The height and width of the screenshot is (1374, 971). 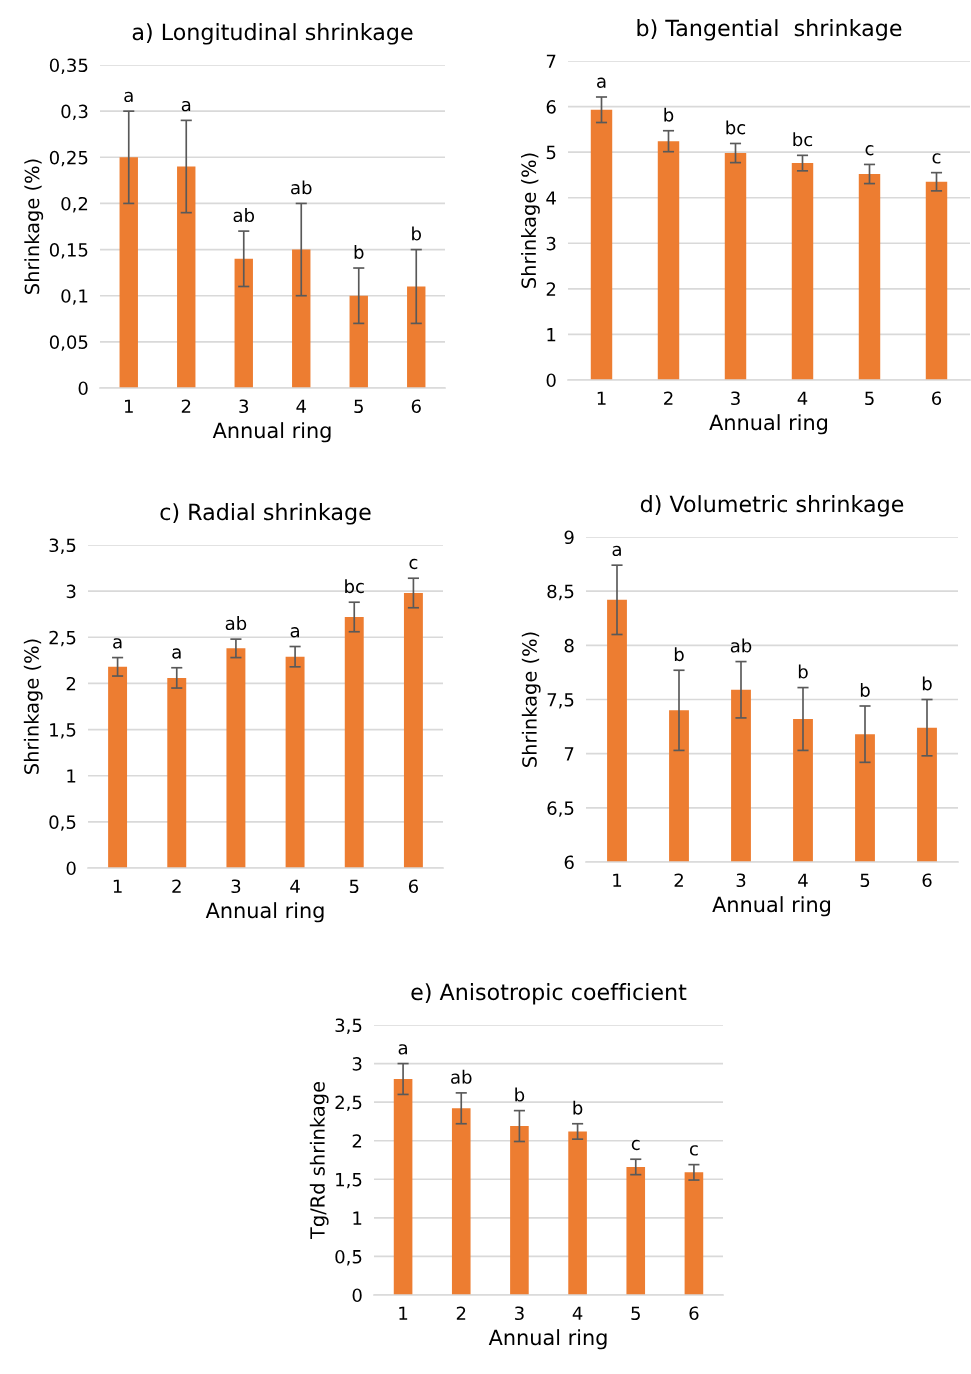 What do you see at coordinates (413, 564) in the screenshot?
I see `annotation: c` at bounding box center [413, 564].